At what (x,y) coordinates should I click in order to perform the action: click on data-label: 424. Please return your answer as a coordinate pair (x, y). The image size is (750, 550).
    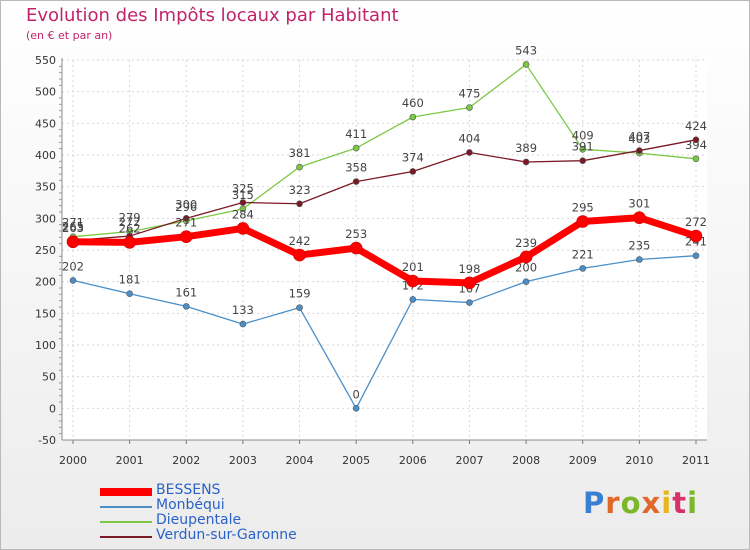
    Looking at the image, I should click on (696, 126).